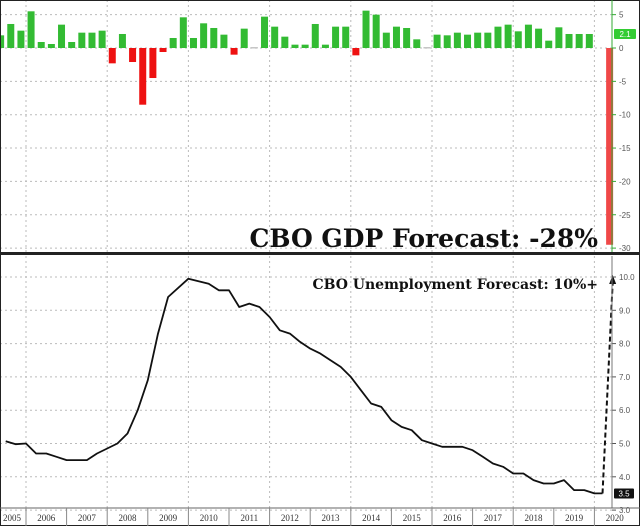 The image size is (640, 526). What do you see at coordinates (610, 146) in the screenshot?
I see `gdp-forecast-bar` at bounding box center [610, 146].